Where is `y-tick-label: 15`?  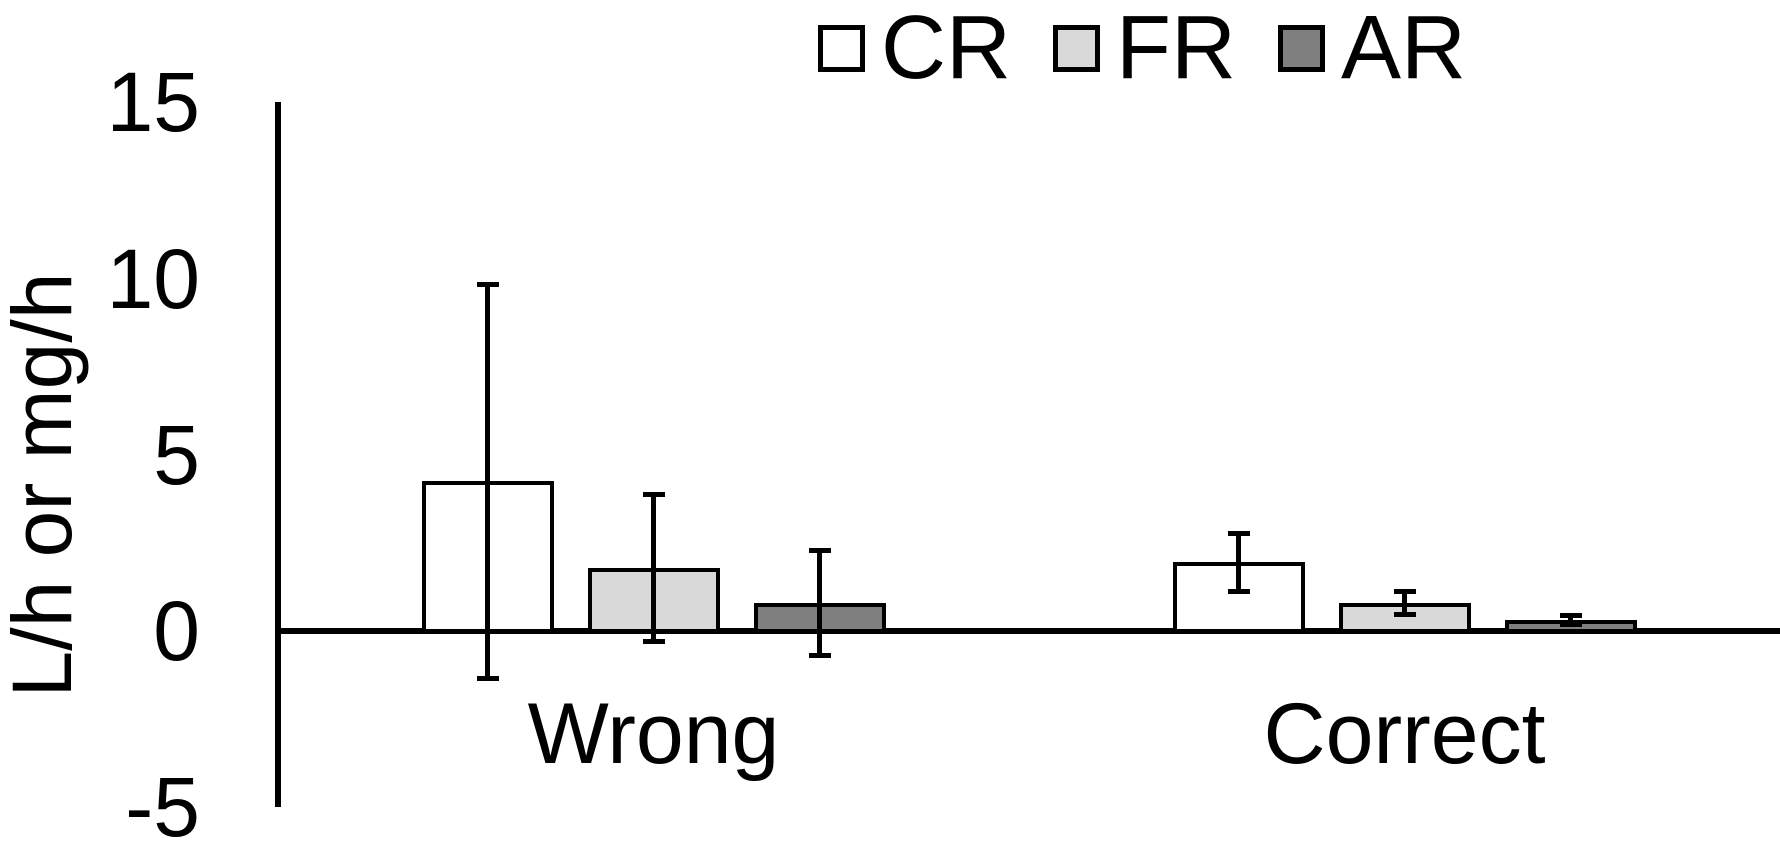 y-tick-label: 15 is located at coordinates (153, 102).